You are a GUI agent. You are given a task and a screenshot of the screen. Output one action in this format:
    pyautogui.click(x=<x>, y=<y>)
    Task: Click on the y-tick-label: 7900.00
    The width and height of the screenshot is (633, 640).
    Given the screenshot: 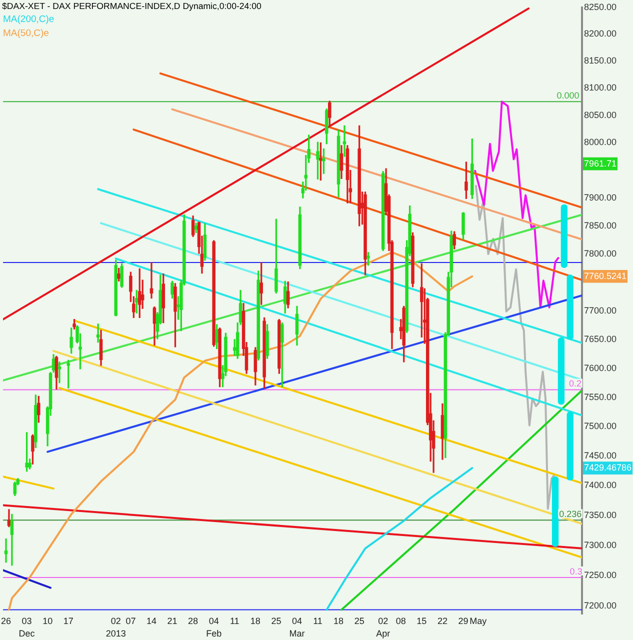 What is the action you would take?
    pyautogui.click(x=600, y=197)
    